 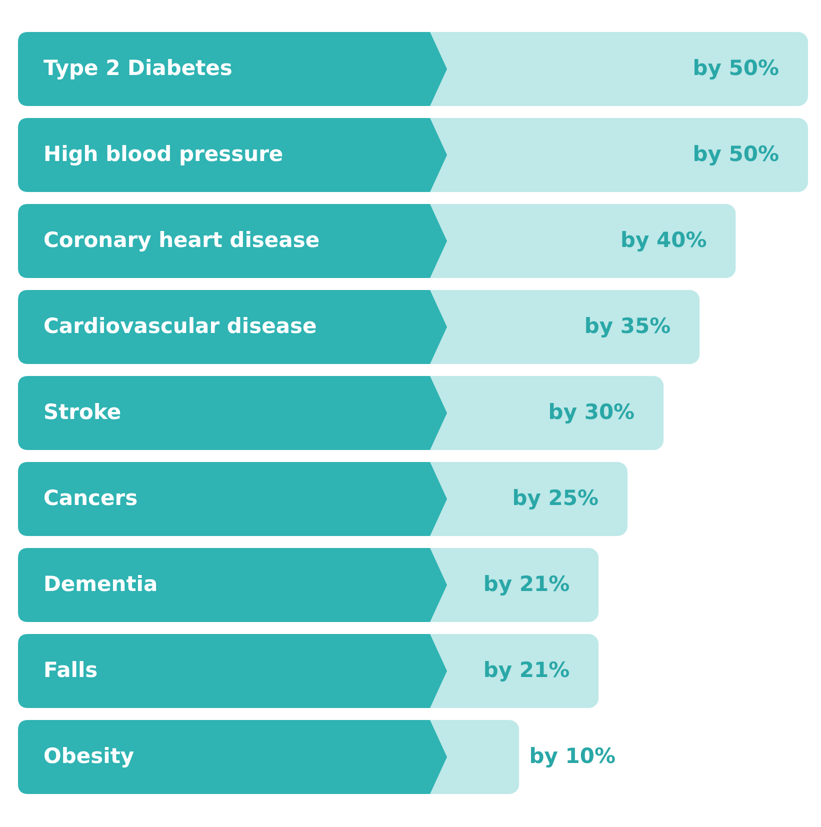 I want to click on y-tick-label: Type 2 Diabetes, so click(x=138, y=68).